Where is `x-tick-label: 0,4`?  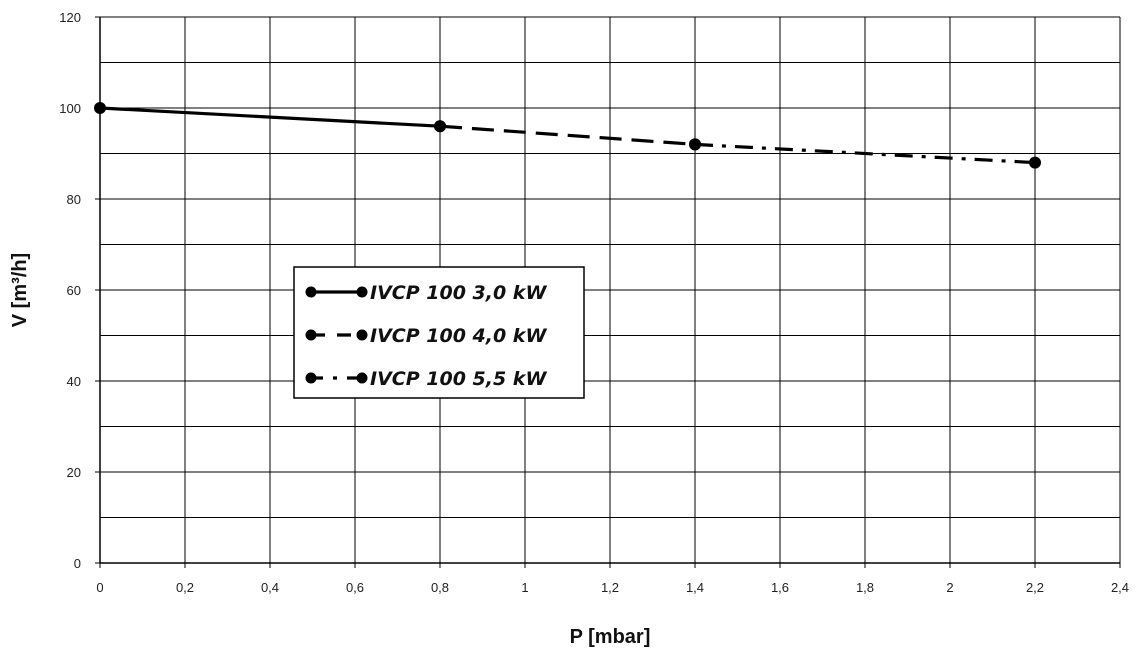
x-tick-label: 0,4 is located at coordinates (270, 587).